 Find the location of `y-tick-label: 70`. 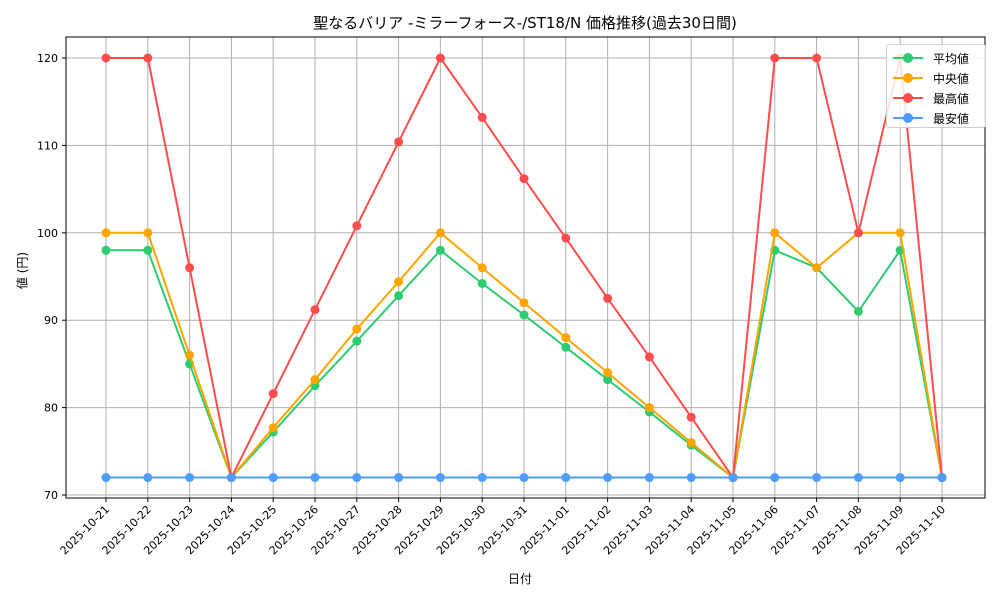

y-tick-label: 70 is located at coordinates (51, 495).